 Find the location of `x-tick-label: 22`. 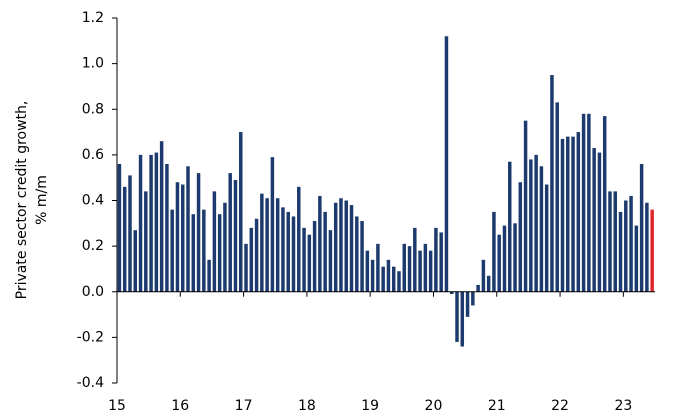

x-tick-label: 22 is located at coordinates (560, 406).